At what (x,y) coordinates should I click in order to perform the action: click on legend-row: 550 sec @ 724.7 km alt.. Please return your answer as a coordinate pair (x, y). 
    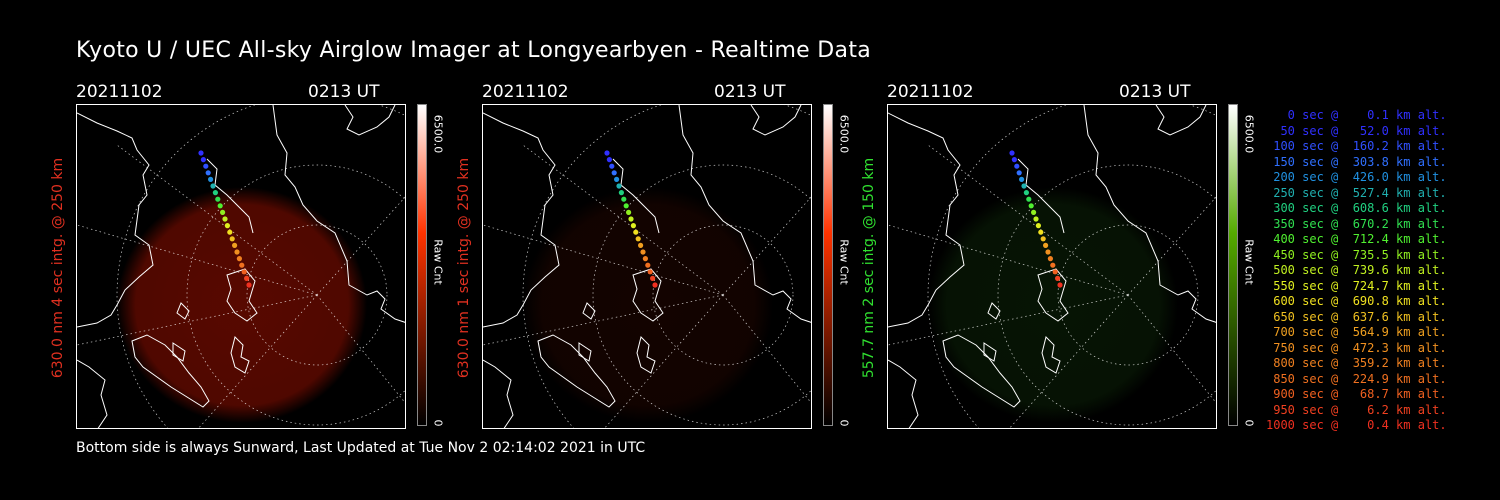
    Looking at the image, I should click on (1356, 285).